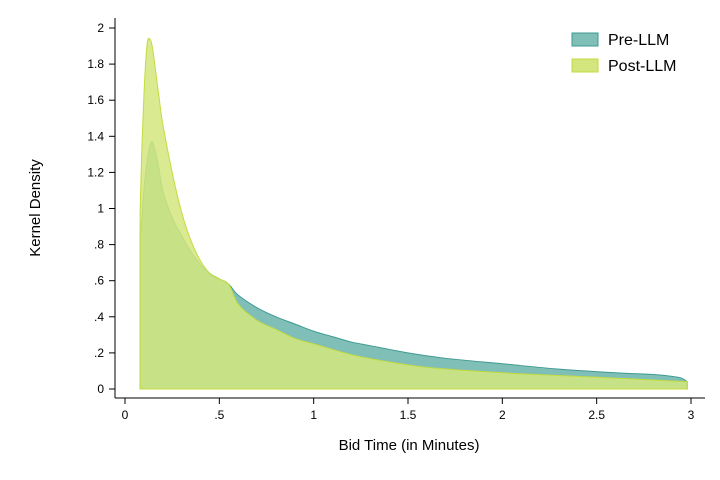  What do you see at coordinates (408, 415) in the screenshot?
I see `x-tick-label: 1.5` at bounding box center [408, 415].